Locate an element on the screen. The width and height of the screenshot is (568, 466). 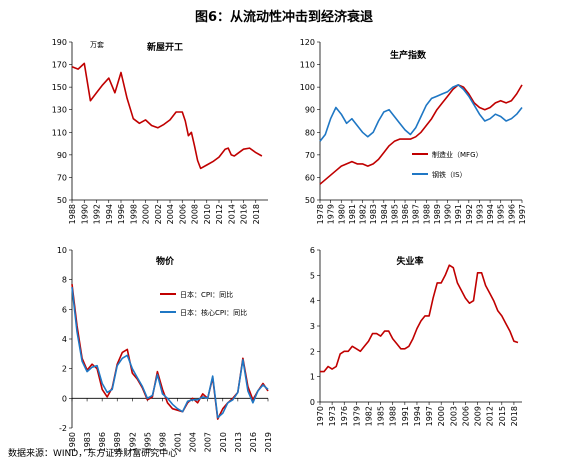
x-tick-label: 2002 is located at coordinates (158, 214).